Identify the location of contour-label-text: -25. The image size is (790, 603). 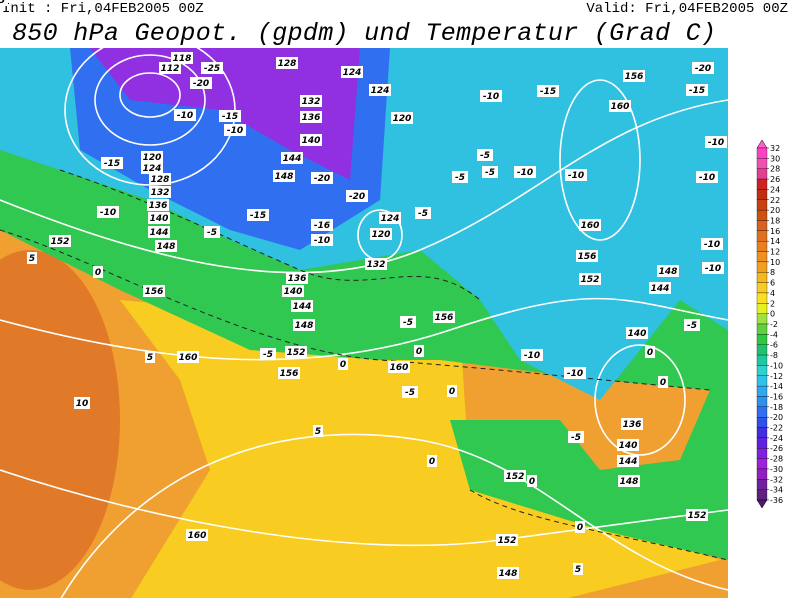
(212, 69).